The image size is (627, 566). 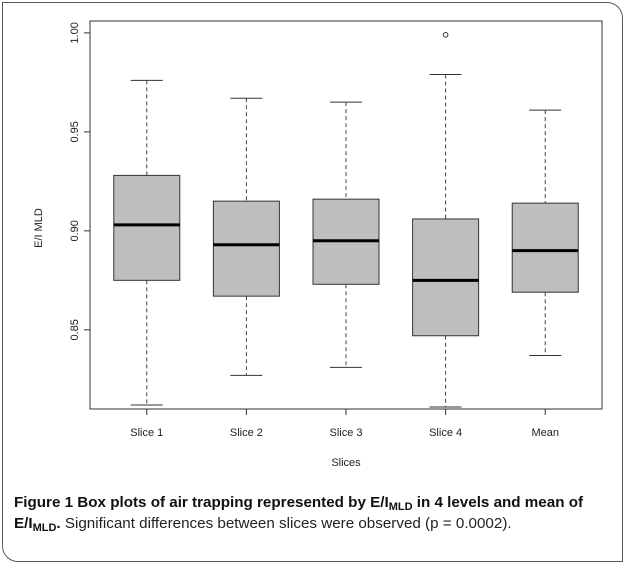 What do you see at coordinates (75, 131) in the screenshot?
I see `y-tick-label: 0.95` at bounding box center [75, 131].